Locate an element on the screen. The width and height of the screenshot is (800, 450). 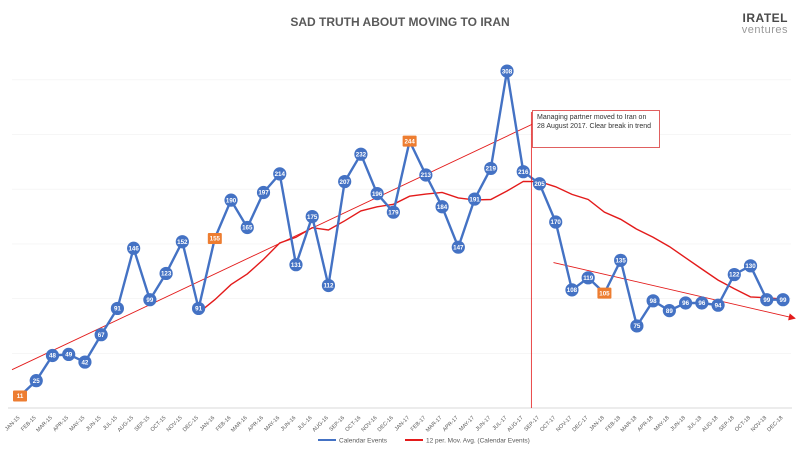
data-label: 131 is located at coordinates (296, 265).